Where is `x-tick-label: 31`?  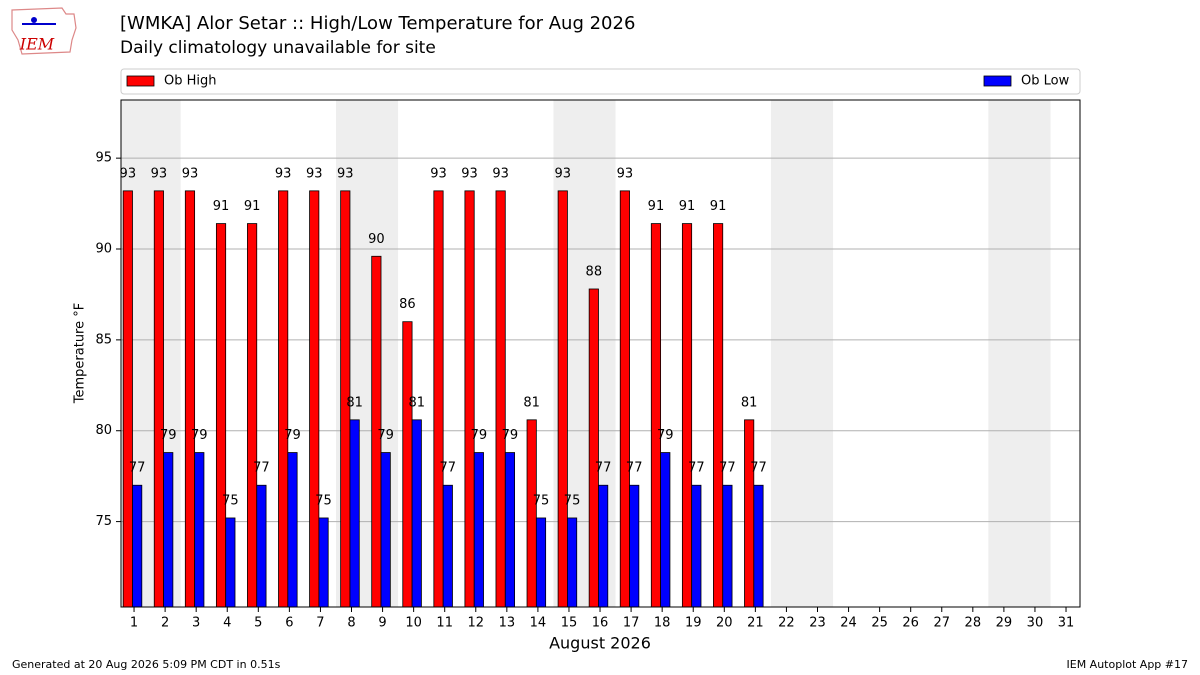
x-tick-label: 31 is located at coordinates (1066, 623).